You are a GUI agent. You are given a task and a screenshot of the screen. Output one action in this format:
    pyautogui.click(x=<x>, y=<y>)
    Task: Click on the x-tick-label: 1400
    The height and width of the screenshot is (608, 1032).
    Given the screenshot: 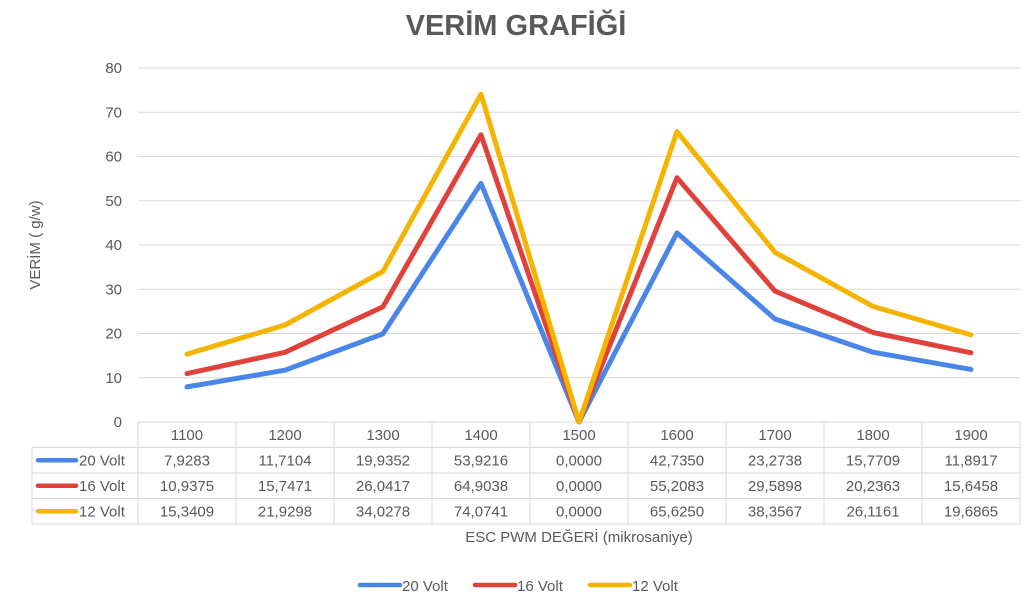 What is the action you would take?
    pyautogui.click(x=480, y=435)
    